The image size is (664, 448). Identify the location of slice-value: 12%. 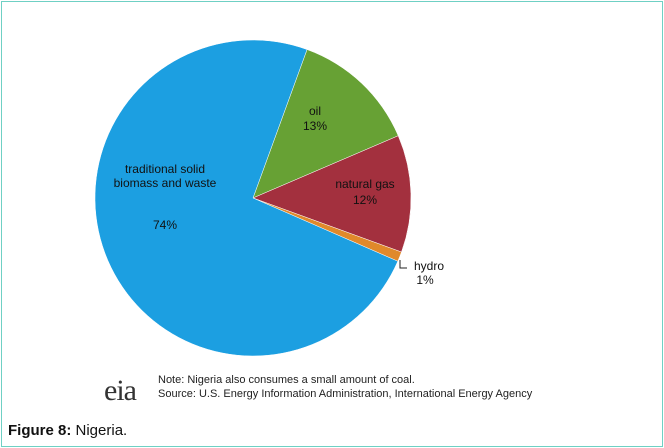
(365, 200).